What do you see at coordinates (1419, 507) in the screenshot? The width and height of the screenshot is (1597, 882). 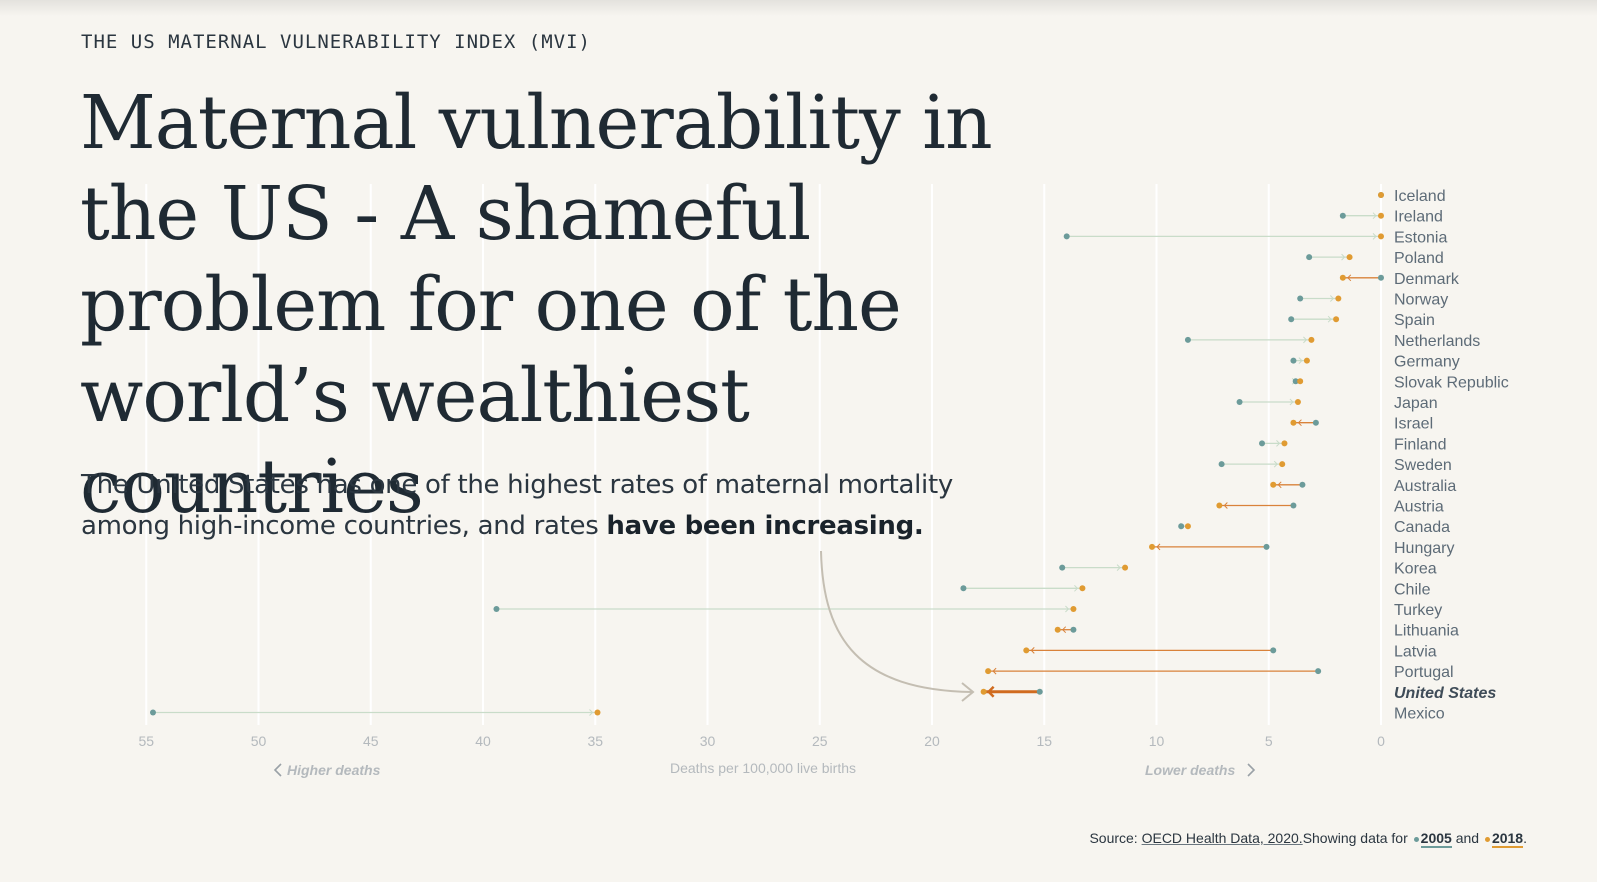 I see `country-label: Austria` at bounding box center [1419, 507].